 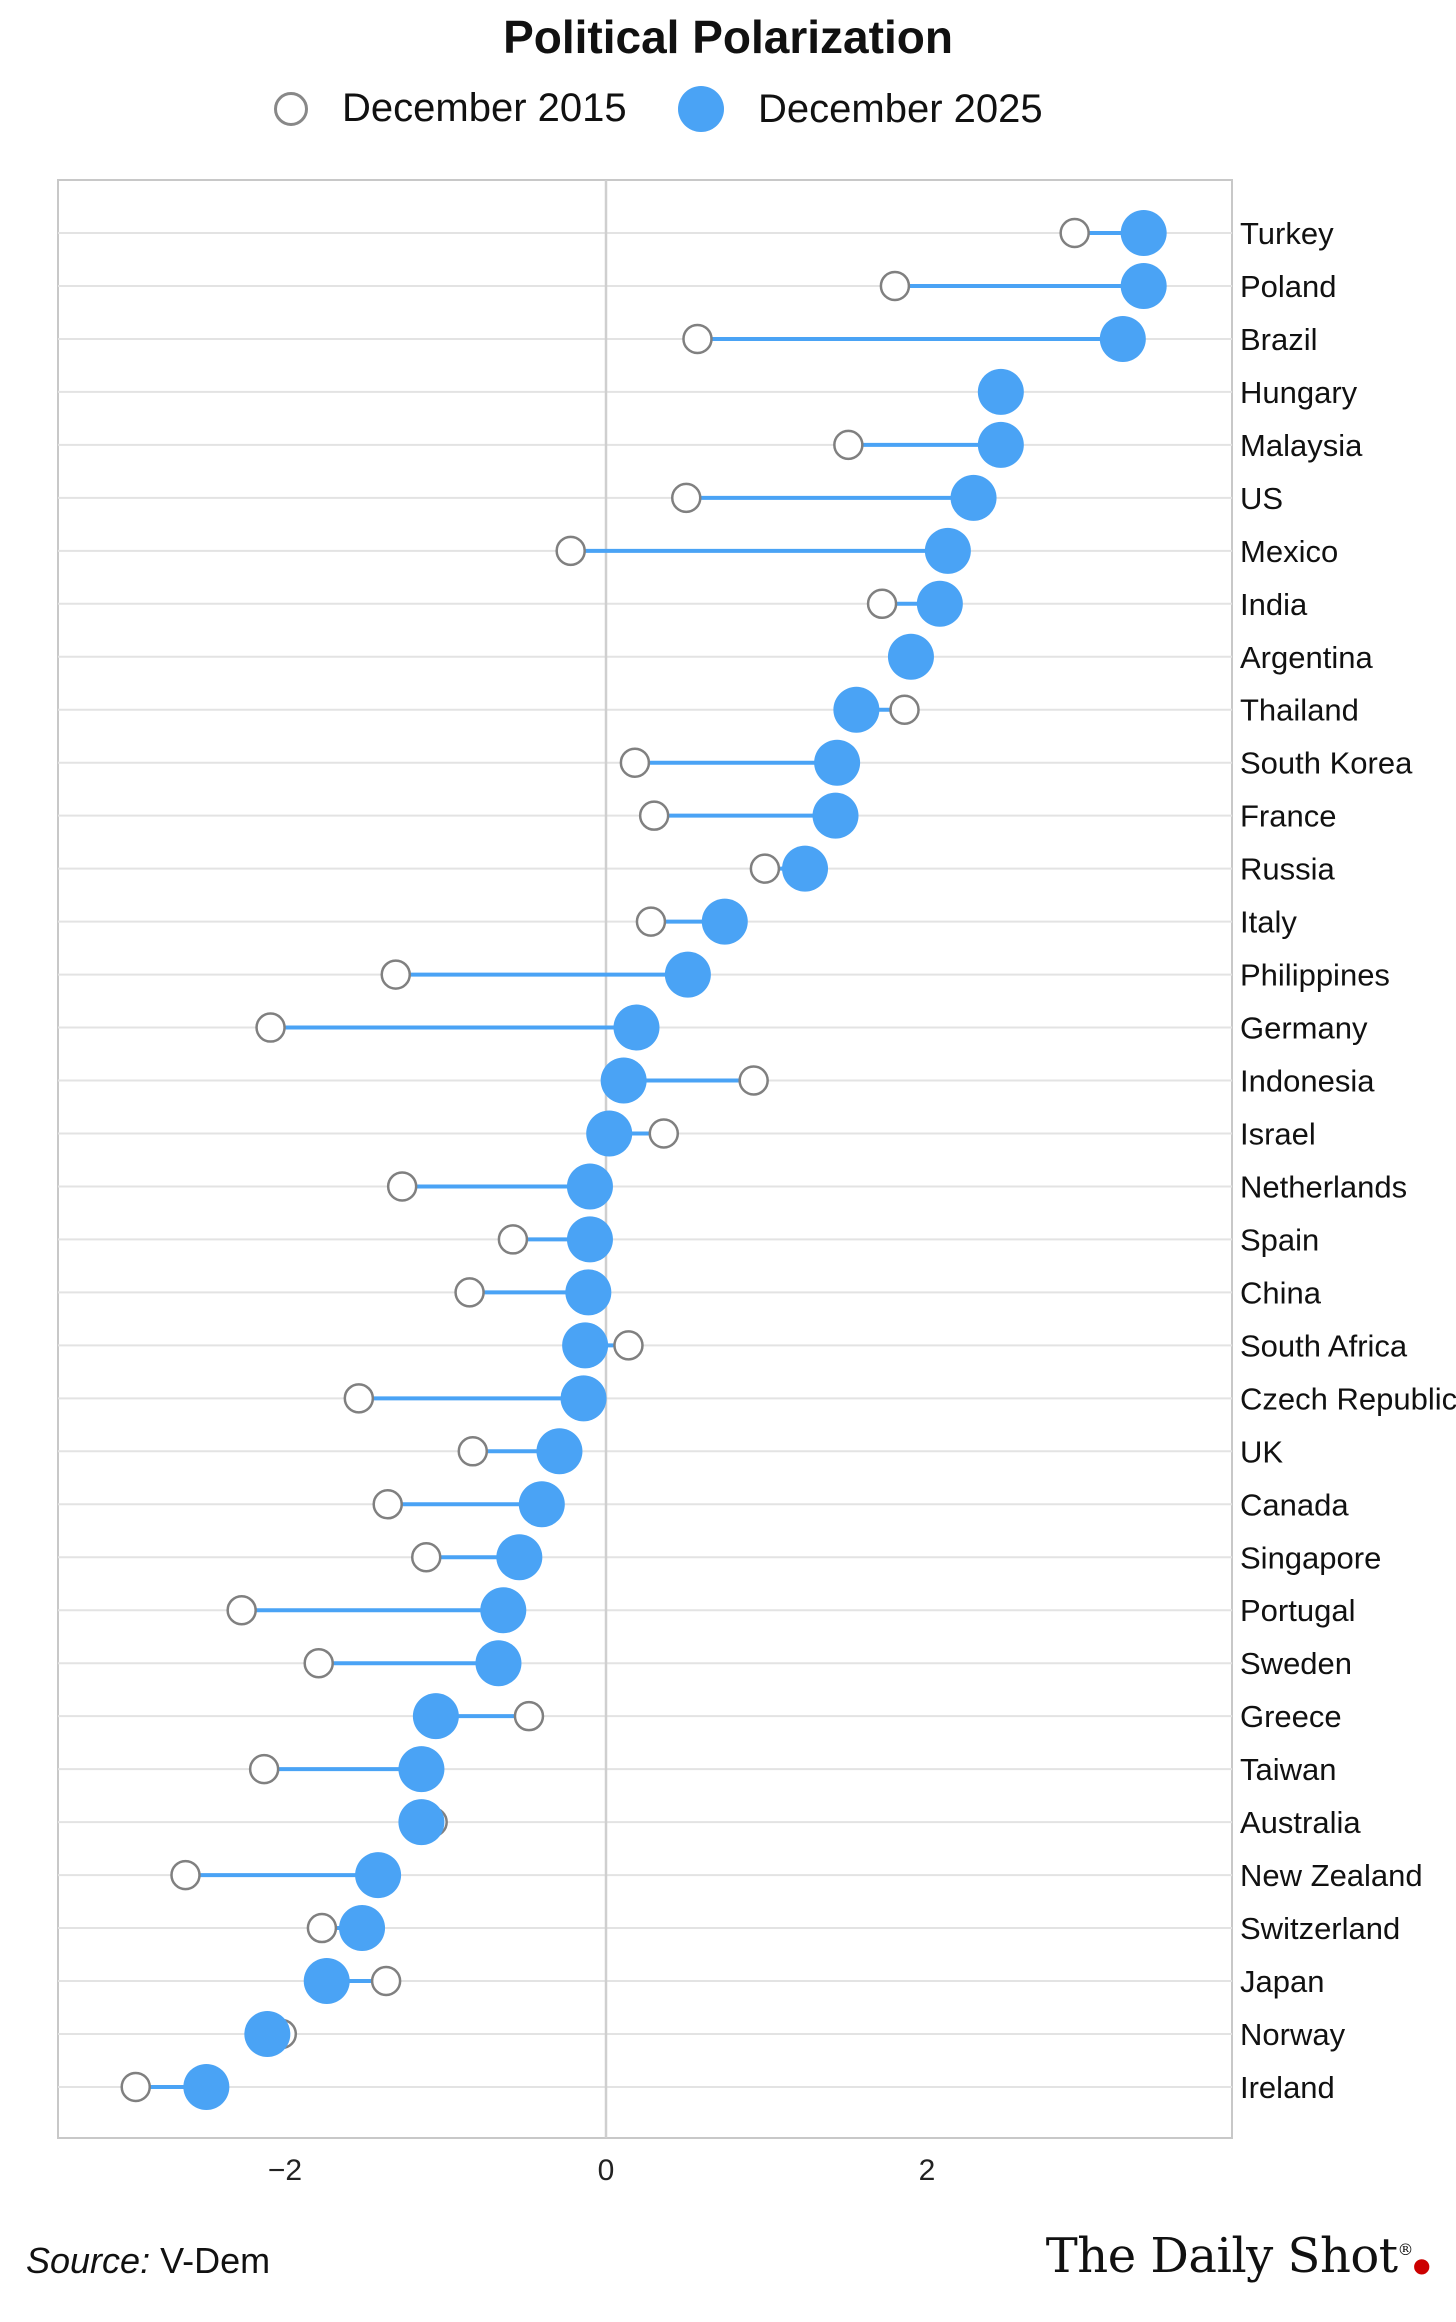 I want to click on country-label: India, so click(x=1274, y=604).